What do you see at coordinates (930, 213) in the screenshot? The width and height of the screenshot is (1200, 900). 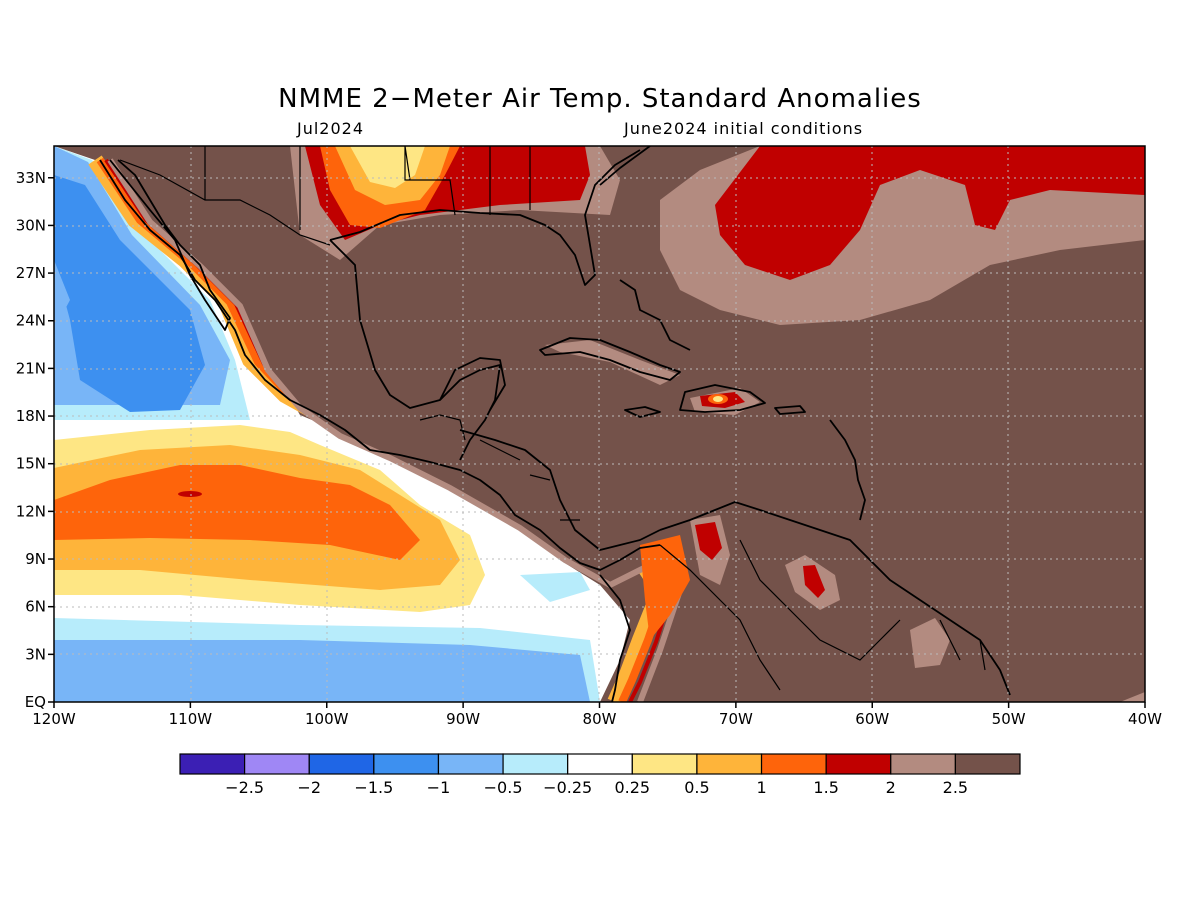 I see `atlantic-zone-red` at bounding box center [930, 213].